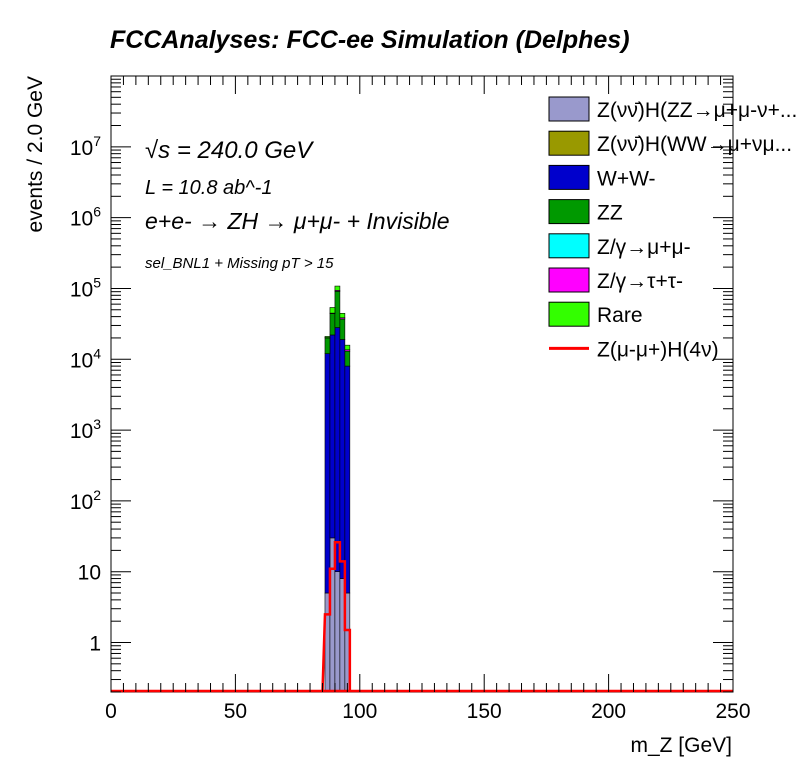  Describe the element at coordinates (644, 247) in the screenshot. I see `legend-label: Z/γ→μ+μ-` at that location.